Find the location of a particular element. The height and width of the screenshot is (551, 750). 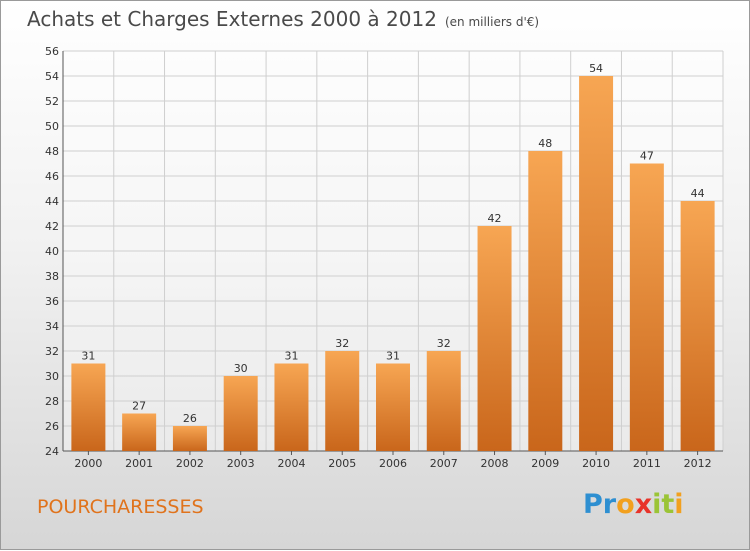

y-tick-label: 48 is located at coordinates (52, 151).